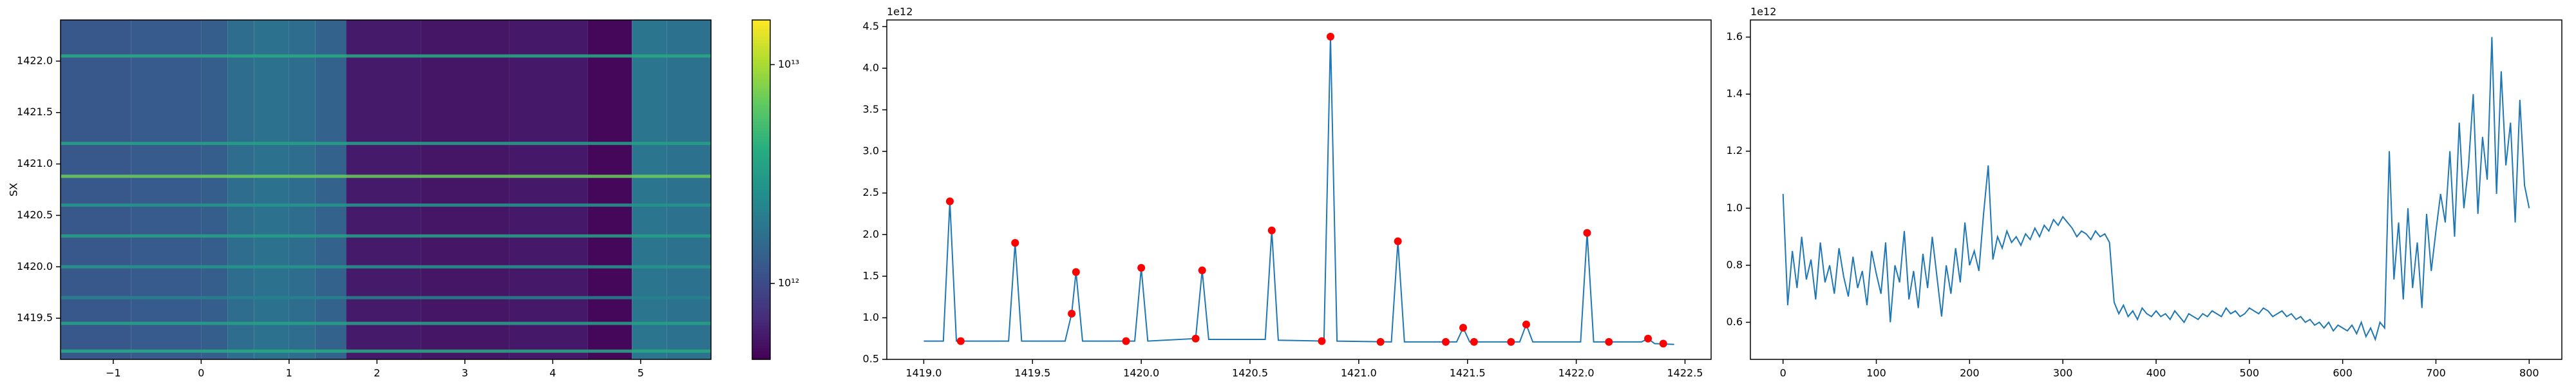 Image resolution: width=2576 pixels, height=389 pixels. Describe the element at coordinates (1468, 373) in the screenshot. I see `x-tick-label: 1421.5` at that location.